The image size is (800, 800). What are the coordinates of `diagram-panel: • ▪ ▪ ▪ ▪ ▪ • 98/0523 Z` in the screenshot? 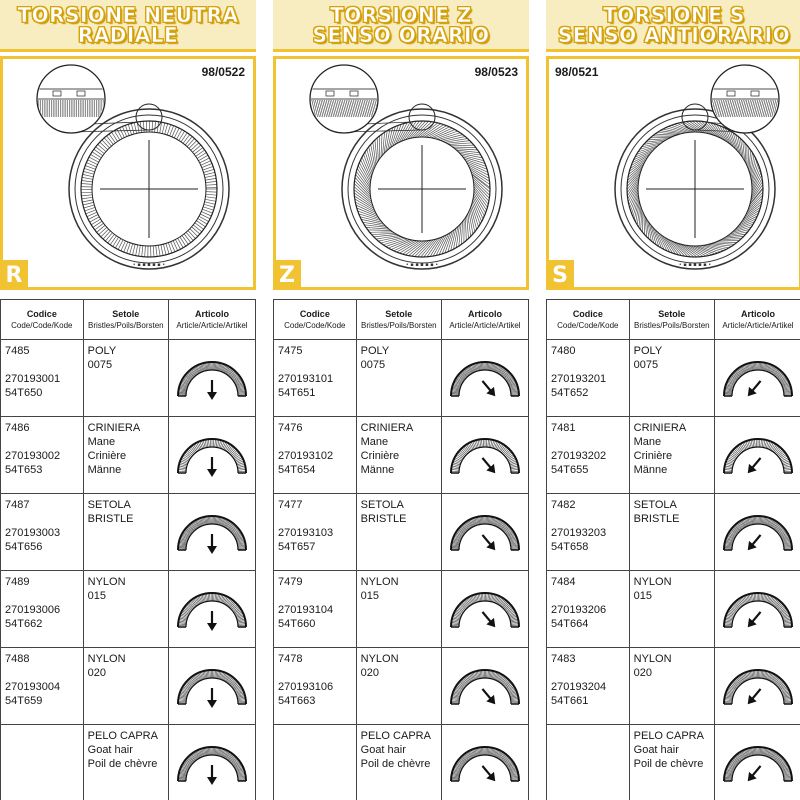 It's located at (401, 173).